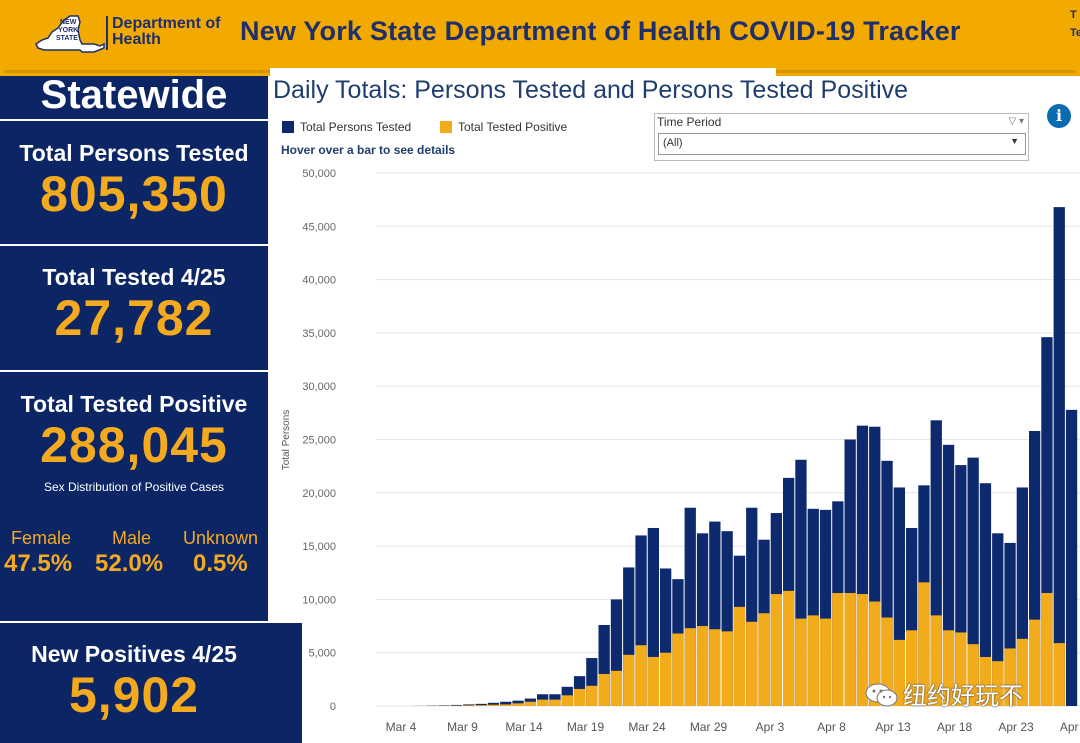 The width and height of the screenshot is (1080, 743). I want to click on header-right-line-2: Te, so click(1075, 33).